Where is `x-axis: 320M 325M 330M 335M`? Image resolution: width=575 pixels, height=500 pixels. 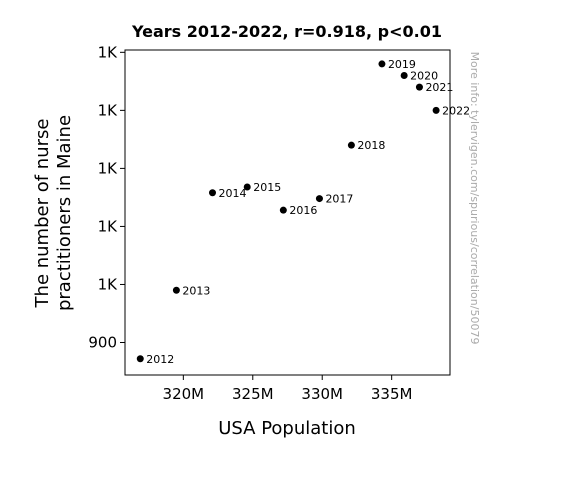
x-axis: 320M 325M 330M 335M is located at coordinates (288, 389).